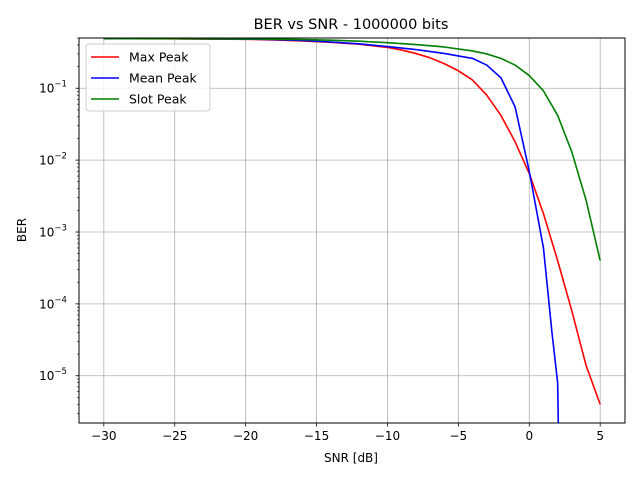 The height and width of the screenshot is (480, 640). Describe the element at coordinates (245, 436) in the screenshot. I see `x-tick-label: −20` at that location.